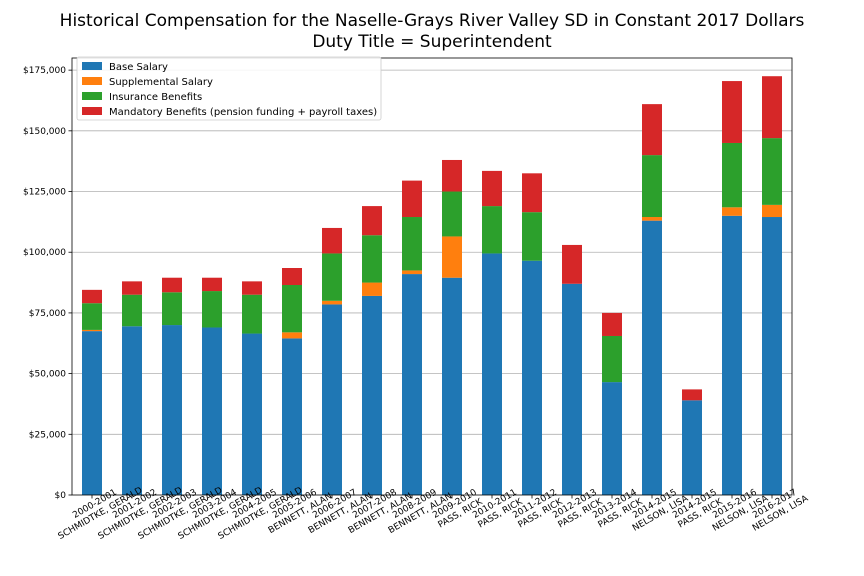  What do you see at coordinates (432, 42) in the screenshot?
I see `chart-subtitle: Duty Title = Superintendent` at bounding box center [432, 42].